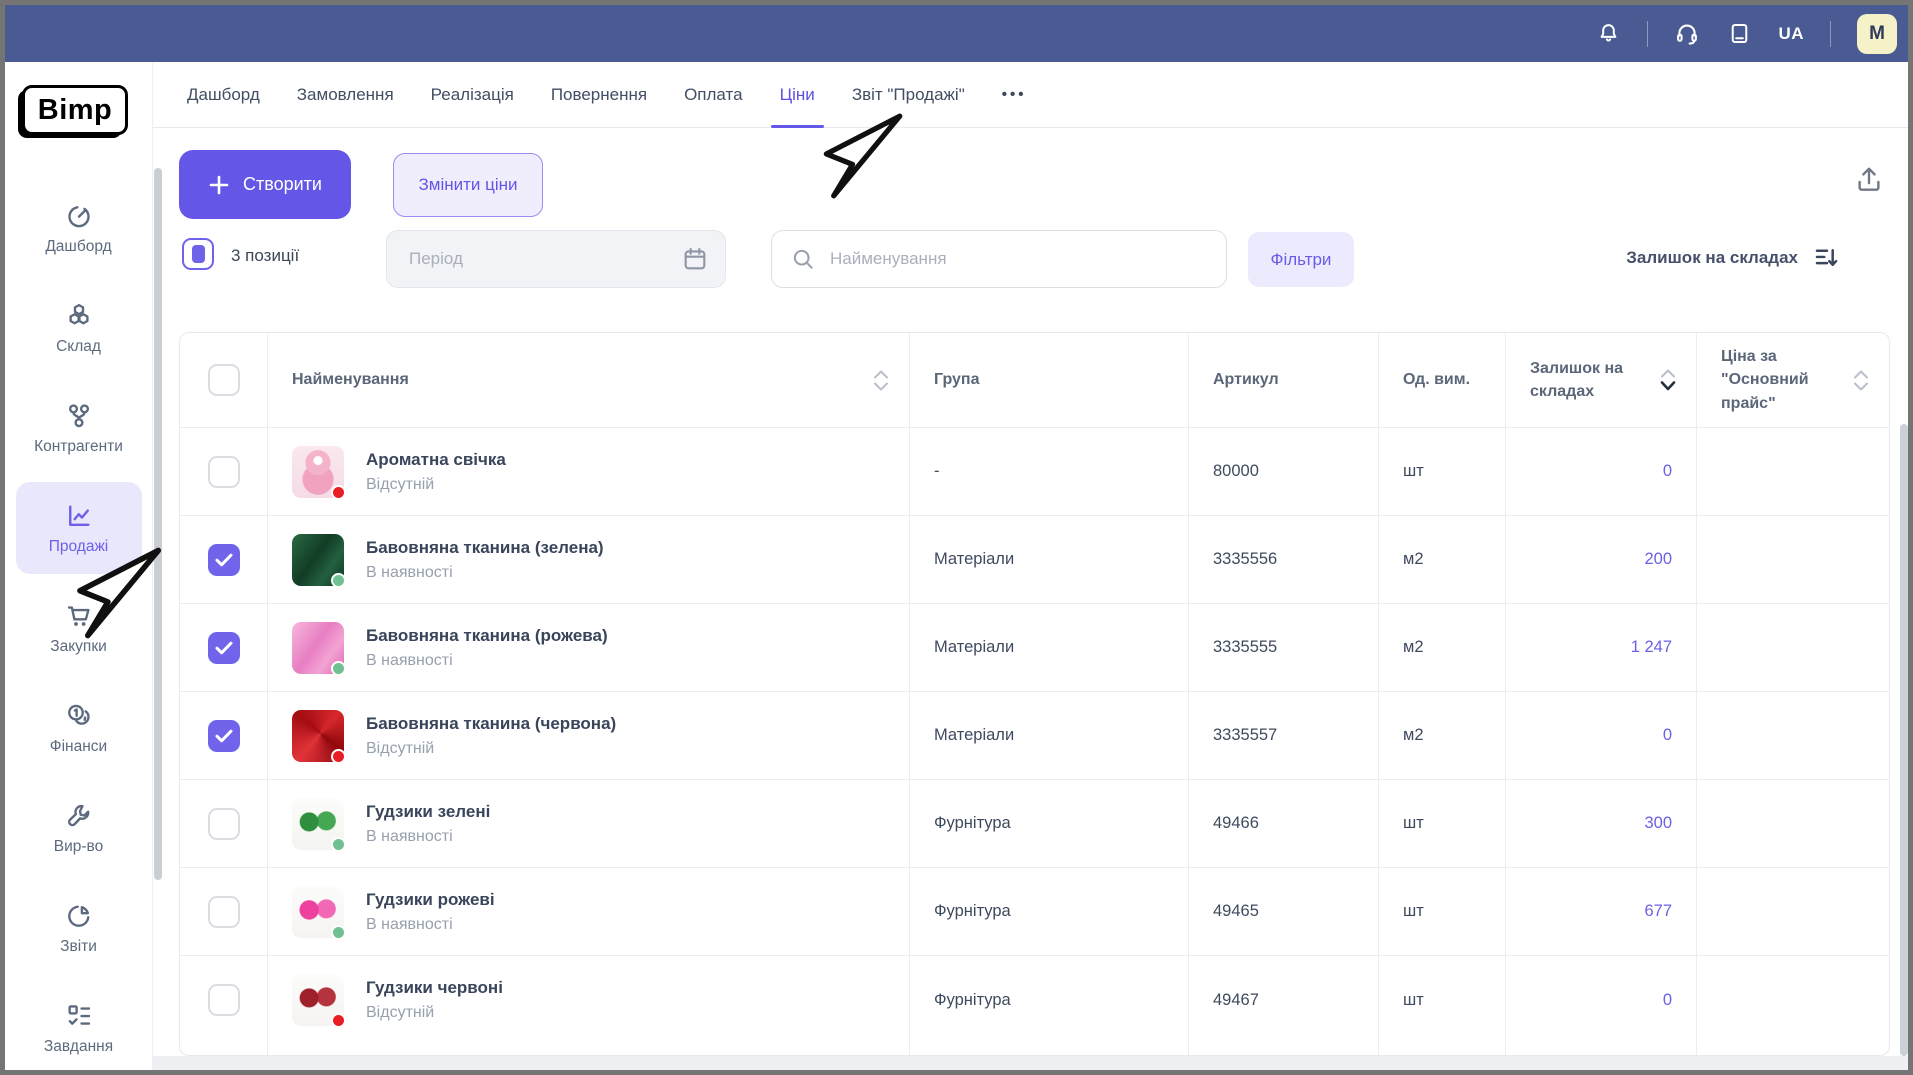  Describe the element at coordinates (1668, 380) in the screenshot. I see `sort-chevrons-icon` at that location.